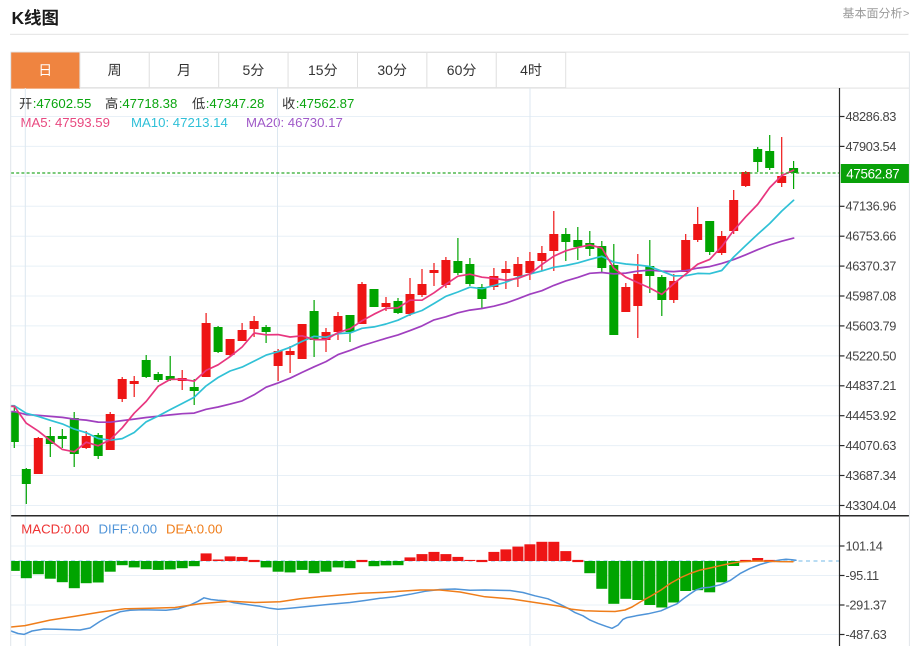 The height and width of the screenshot is (646, 917). Describe the element at coordinates (871, 475) in the screenshot. I see `svg-text: 43687.34` at that location.